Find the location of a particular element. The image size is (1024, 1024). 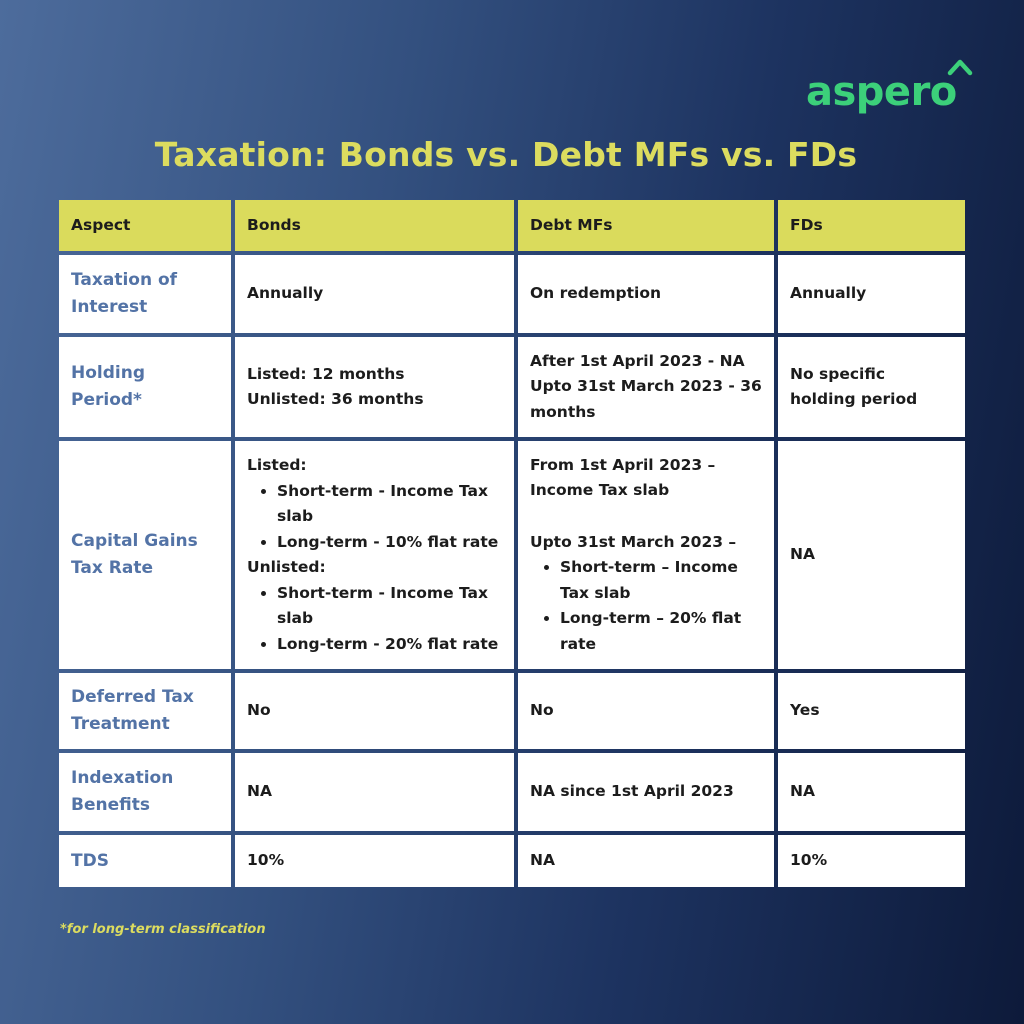

listed-label: Listed: is located at coordinates (277, 465).